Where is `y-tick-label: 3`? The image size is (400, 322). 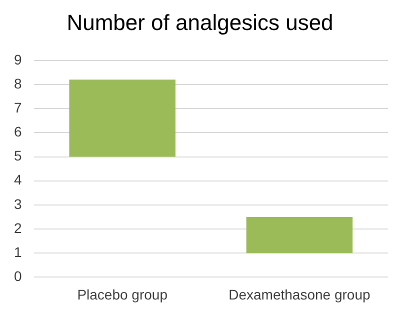
y-tick-label: 3 is located at coordinates (18, 204).